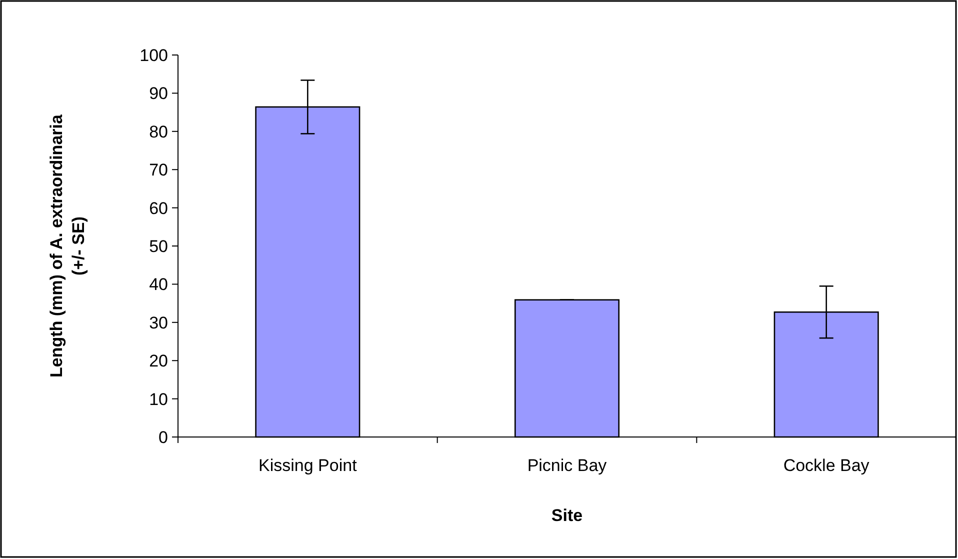 This screenshot has width=958, height=559. I want to click on x-tick-label: Cockle Bay, so click(826, 465).